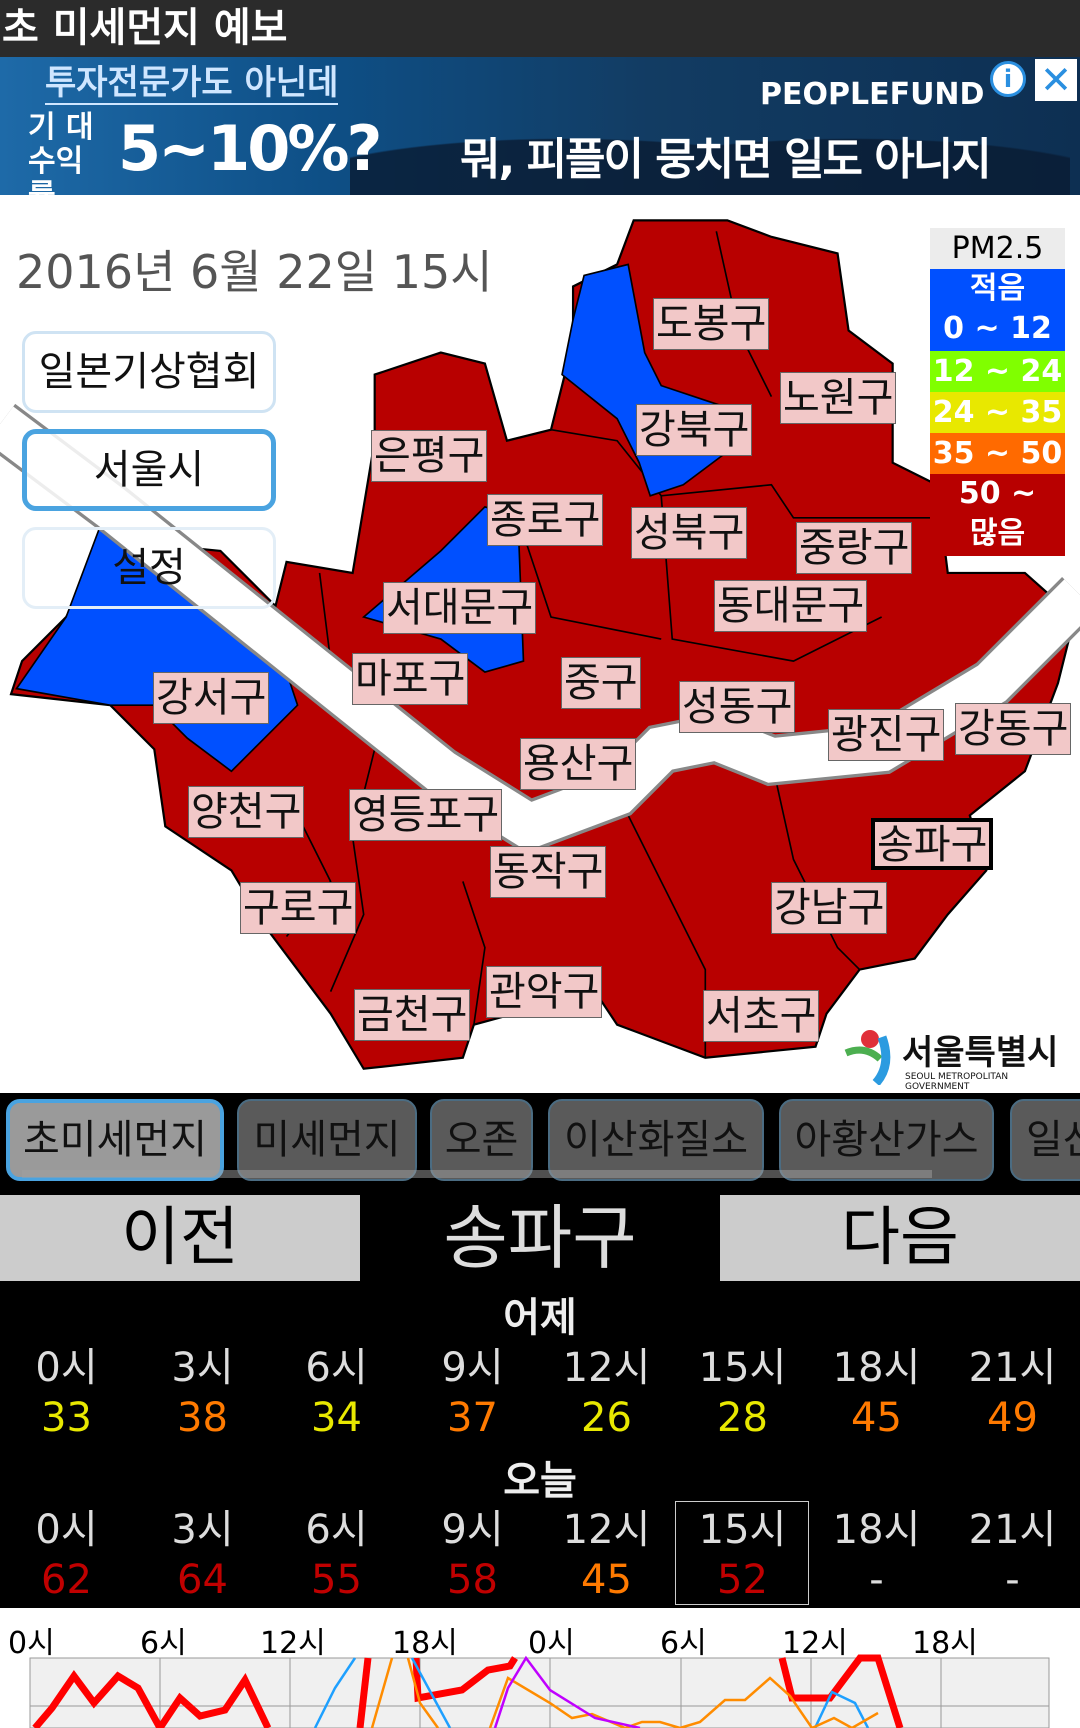 The height and width of the screenshot is (1728, 1080). Describe the element at coordinates (900, 1238) in the screenshot. I see `next-button: 다음` at that location.